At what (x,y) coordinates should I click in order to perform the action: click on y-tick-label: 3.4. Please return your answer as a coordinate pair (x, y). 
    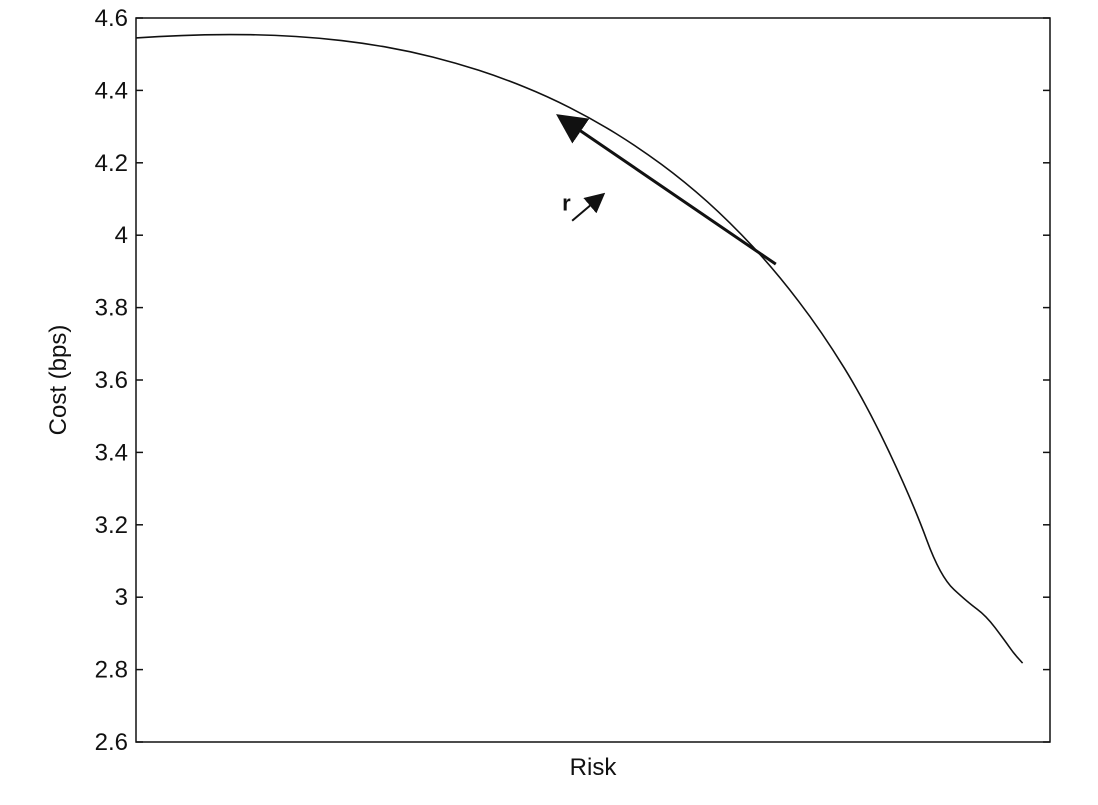
    Looking at the image, I should click on (111, 452).